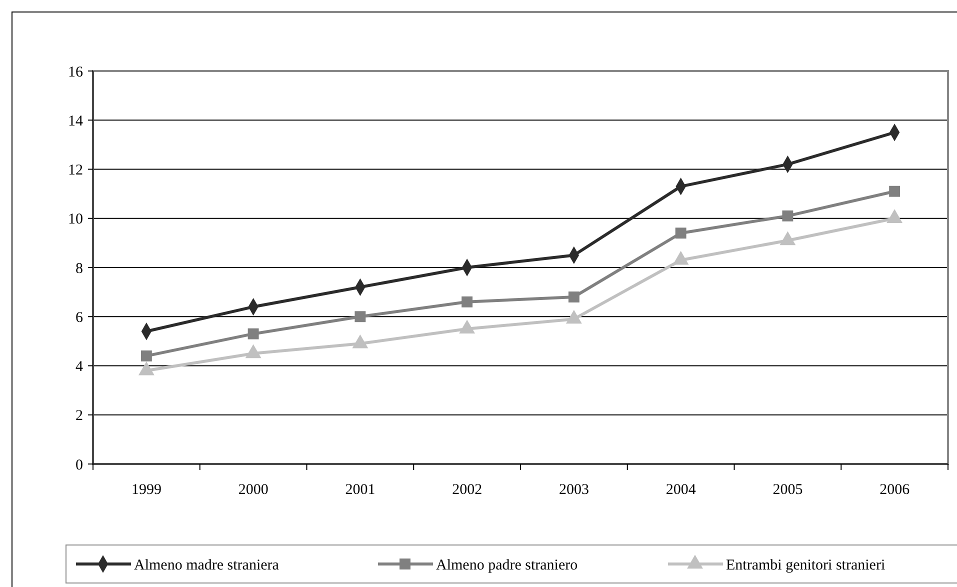 Image resolution: width=957 pixels, height=587 pixels. Describe the element at coordinates (146, 490) in the screenshot. I see `x-tick-label: 1999` at that location.